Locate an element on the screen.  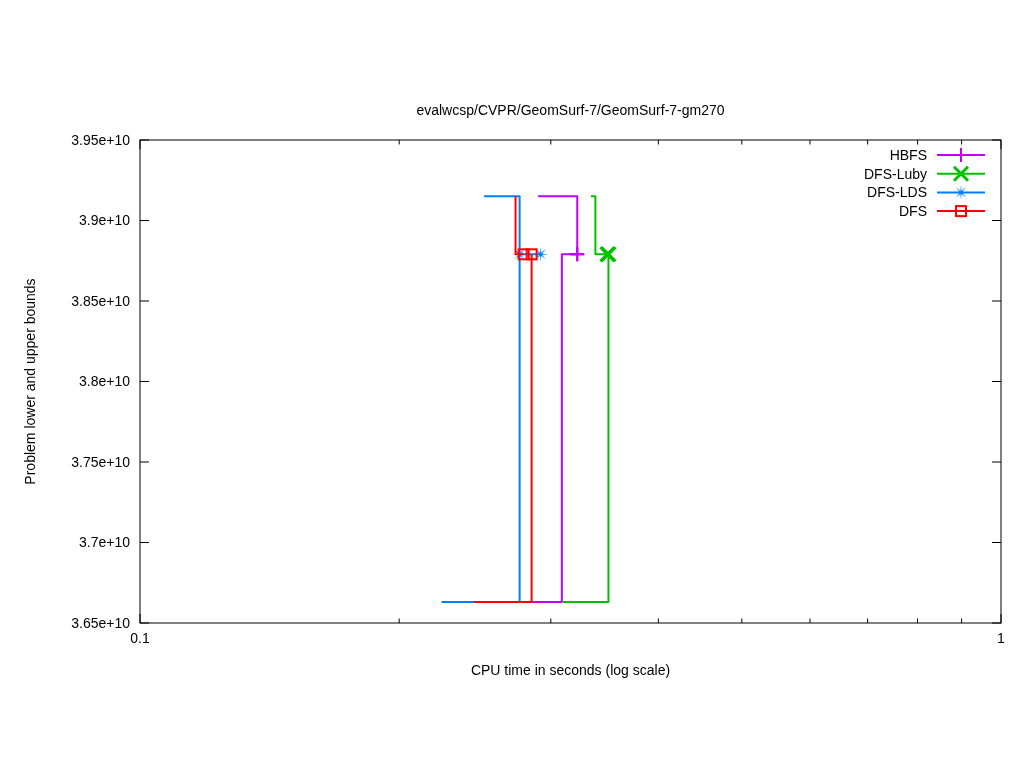
y-tick-label: 3.65e+10 is located at coordinates (101, 622).